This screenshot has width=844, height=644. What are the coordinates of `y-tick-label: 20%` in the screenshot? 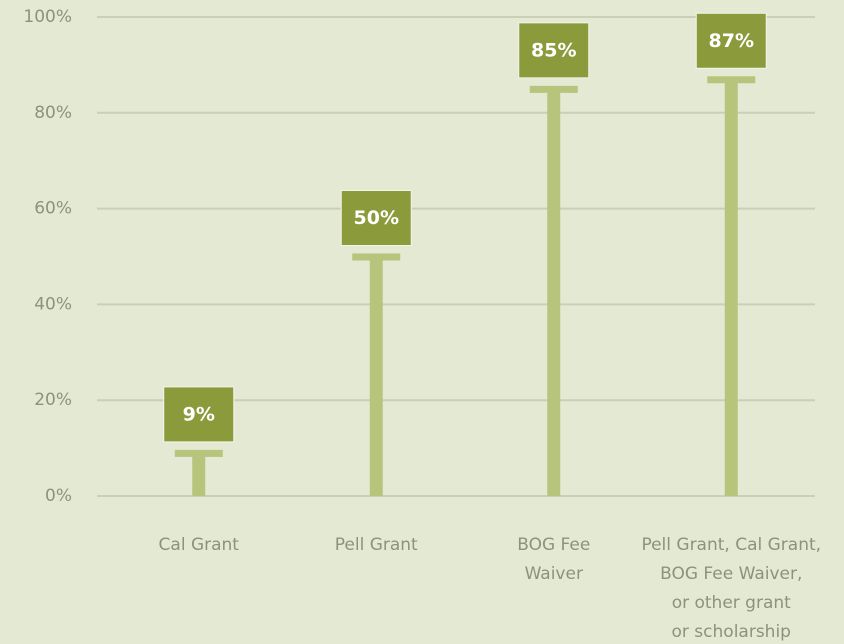 It's located at (53, 400).